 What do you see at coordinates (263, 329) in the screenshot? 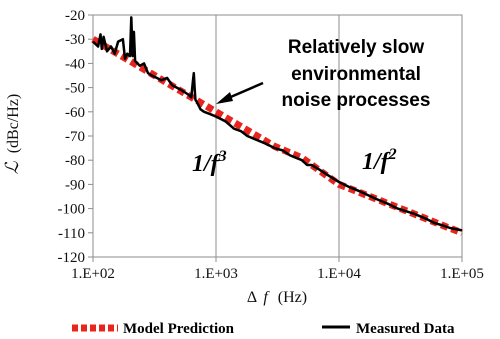
I see `legend: Model Prediction Measured Data` at bounding box center [263, 329].